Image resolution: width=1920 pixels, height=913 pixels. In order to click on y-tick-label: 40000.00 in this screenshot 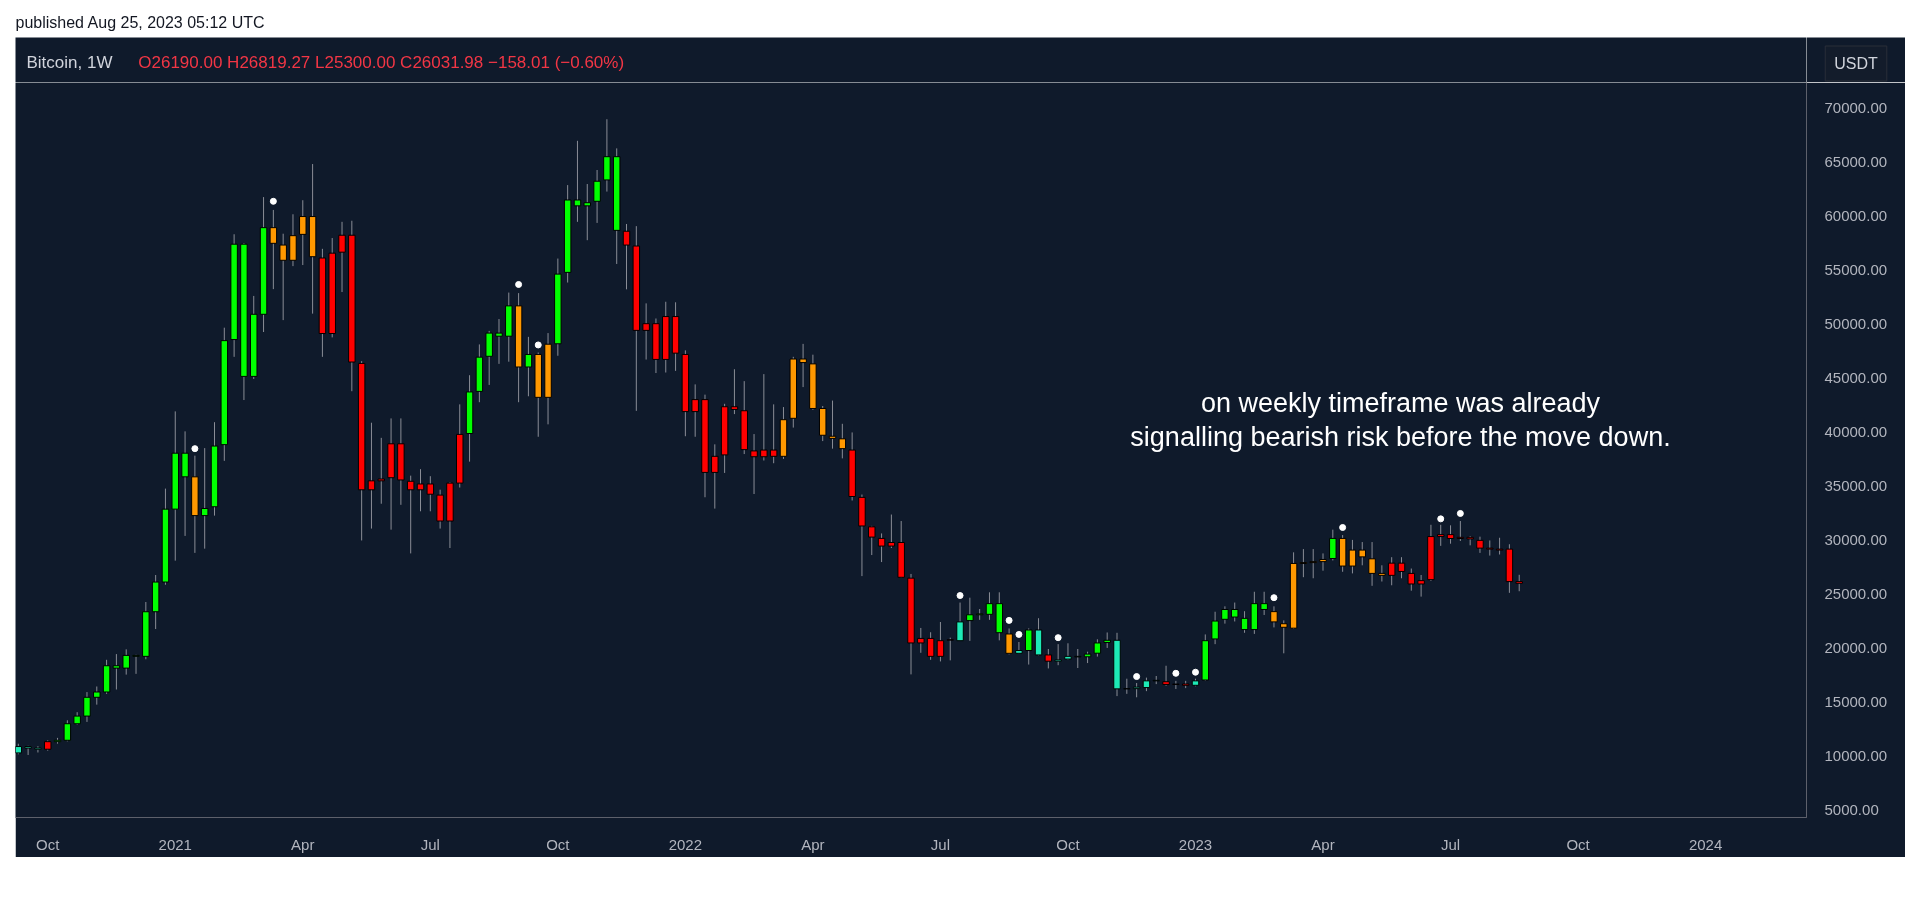, I will do `click(1856, 432)`.